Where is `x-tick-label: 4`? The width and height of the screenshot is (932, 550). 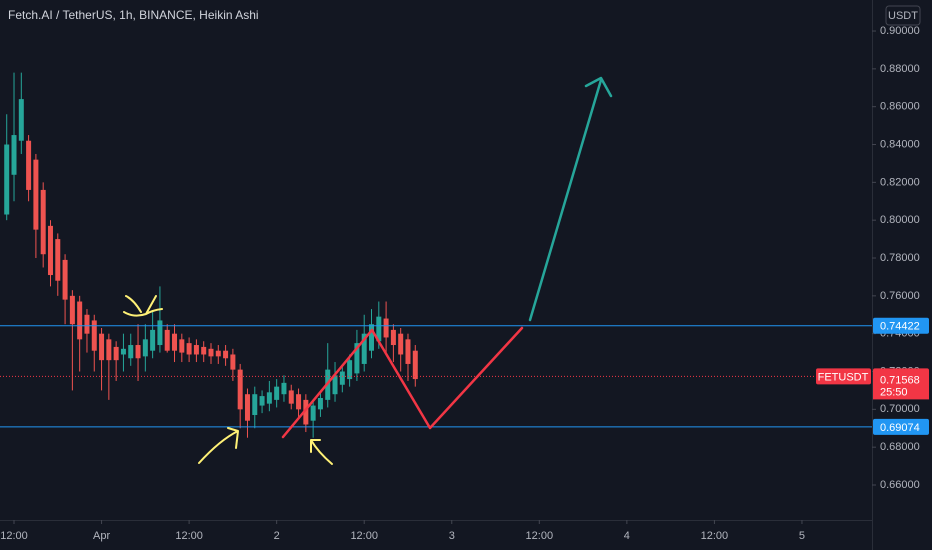
x-tick-label: 4 is located at coordinates (627, 536).